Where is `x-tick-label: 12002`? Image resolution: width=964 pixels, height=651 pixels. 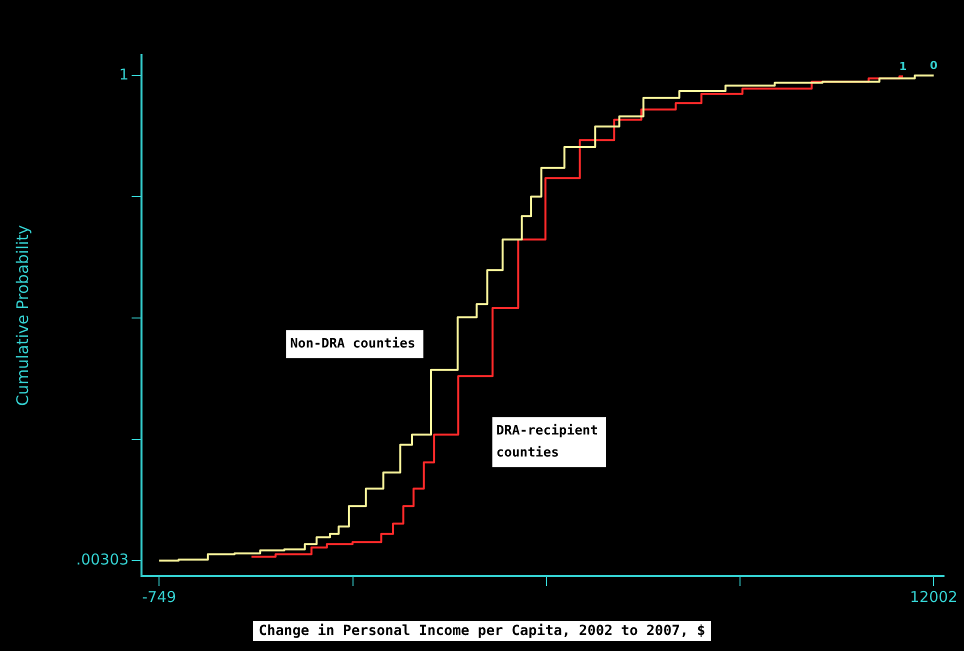 x-tick-label: 12002 is located at coordinates (934, 597).